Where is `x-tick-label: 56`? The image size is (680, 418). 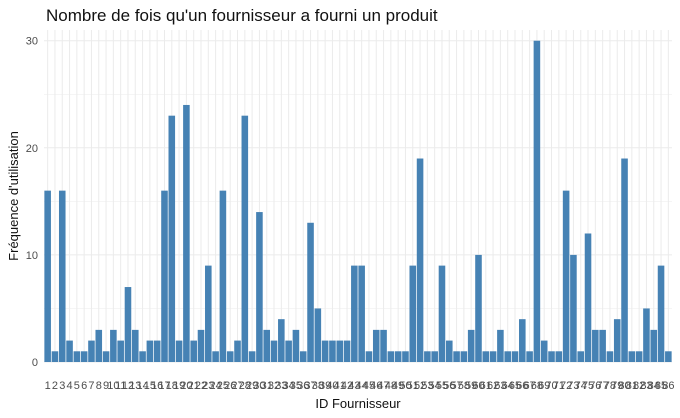
x-tick-label: 56 is located at coordinates (449, 386).